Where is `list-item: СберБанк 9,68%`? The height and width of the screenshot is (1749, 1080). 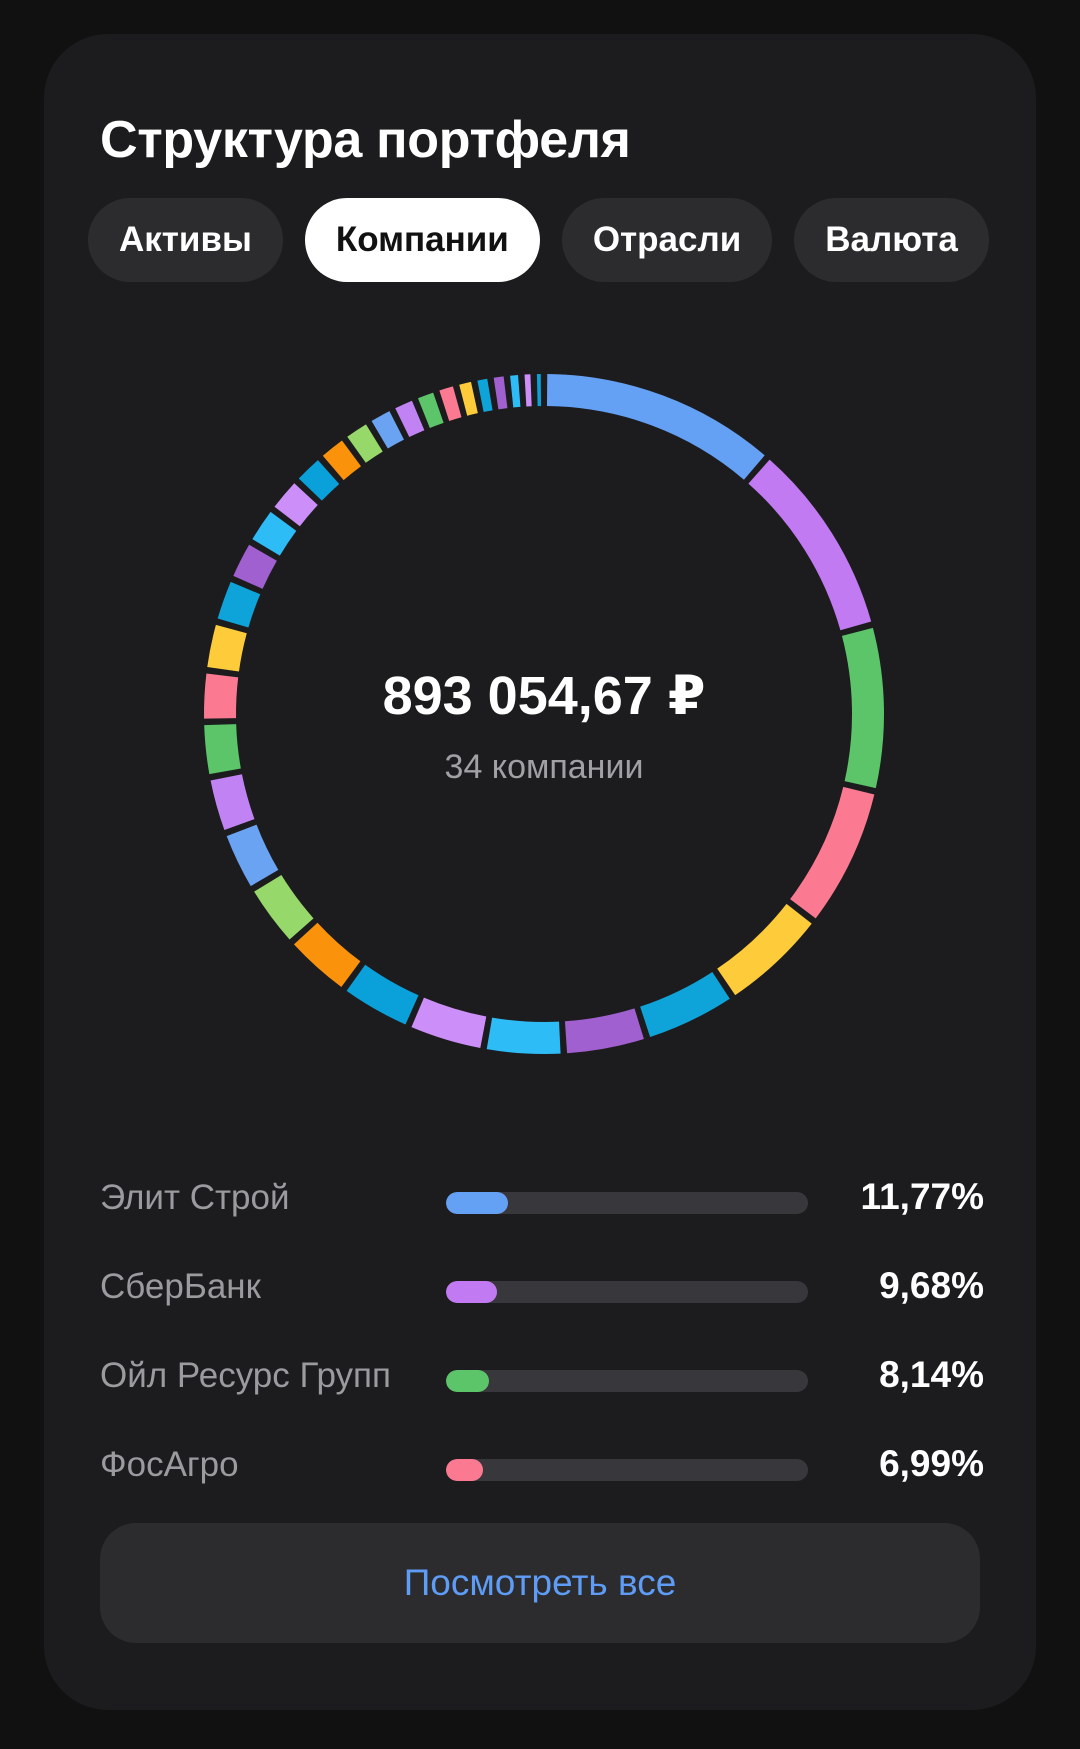 list-item: СберБанк 9,68% is located at coordinates (542, 1303).